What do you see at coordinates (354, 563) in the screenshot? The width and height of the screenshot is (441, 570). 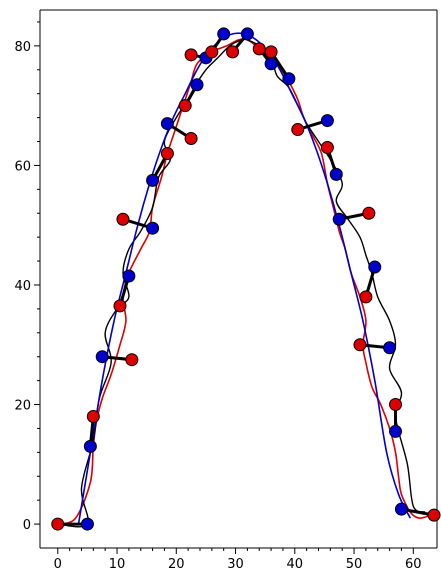 I see `x-tick-label: 50` at bounding box center [354, 563].